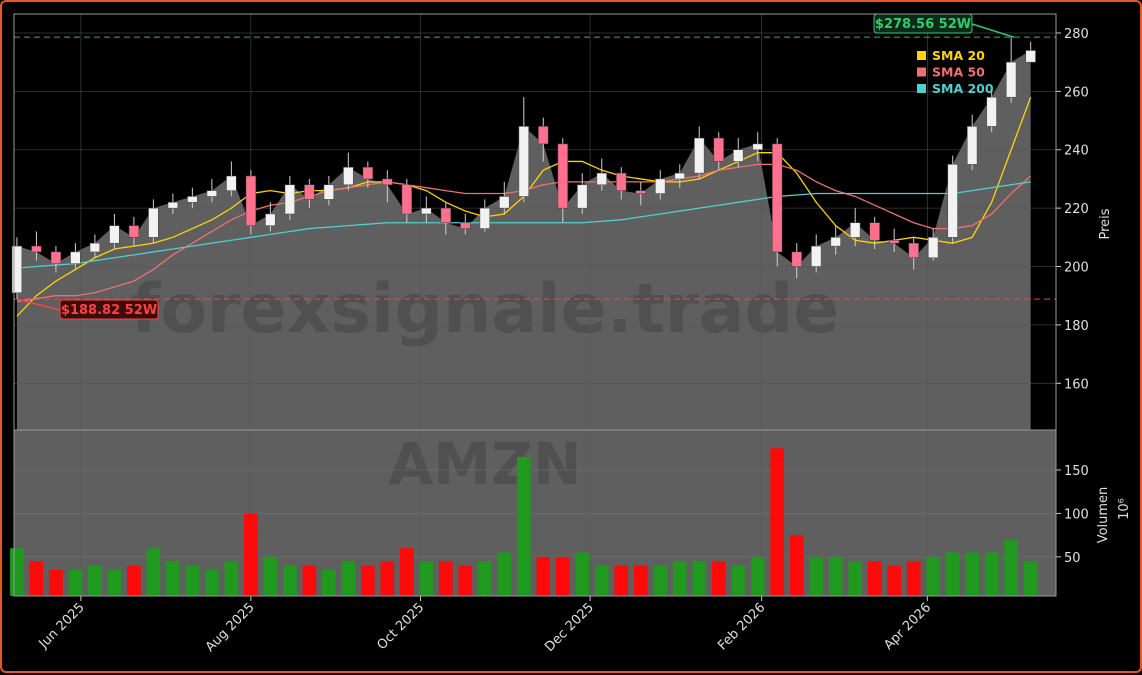 This screenshot has width=1142, height=675. Describe the element at coordinates (1076, 151) in the screenshot. I see `y-tick-label: 240` at that location.